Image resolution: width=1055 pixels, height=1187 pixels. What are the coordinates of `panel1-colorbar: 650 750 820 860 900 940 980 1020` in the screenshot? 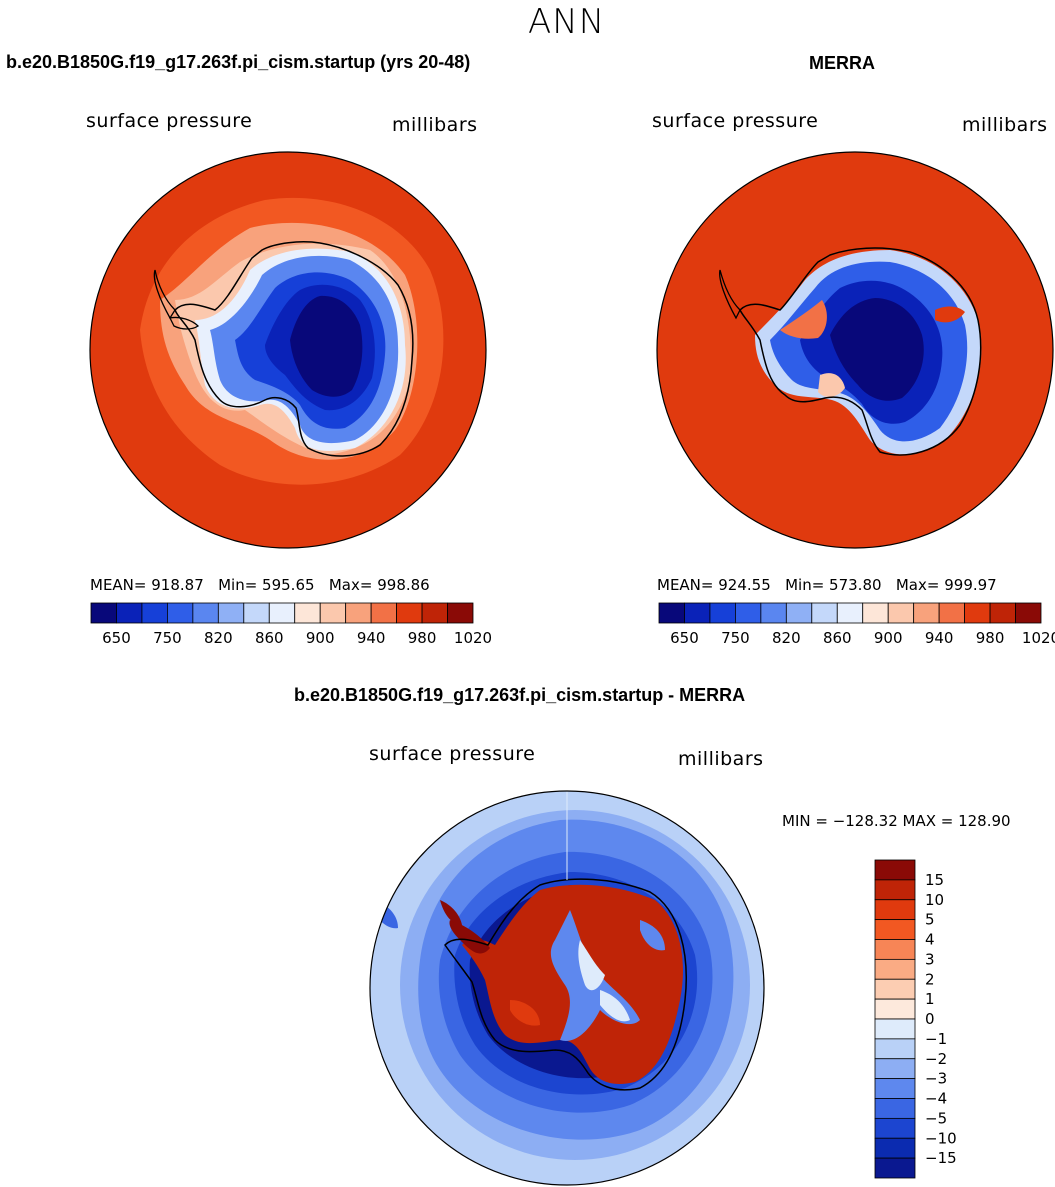 It's located at (291, 624).